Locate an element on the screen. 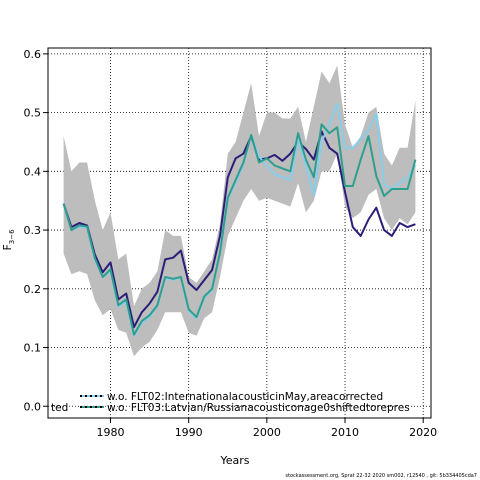 This screenshot has width=480, height=480. x-tick-label-1990: 1990 is located at coordinates (189, 432).